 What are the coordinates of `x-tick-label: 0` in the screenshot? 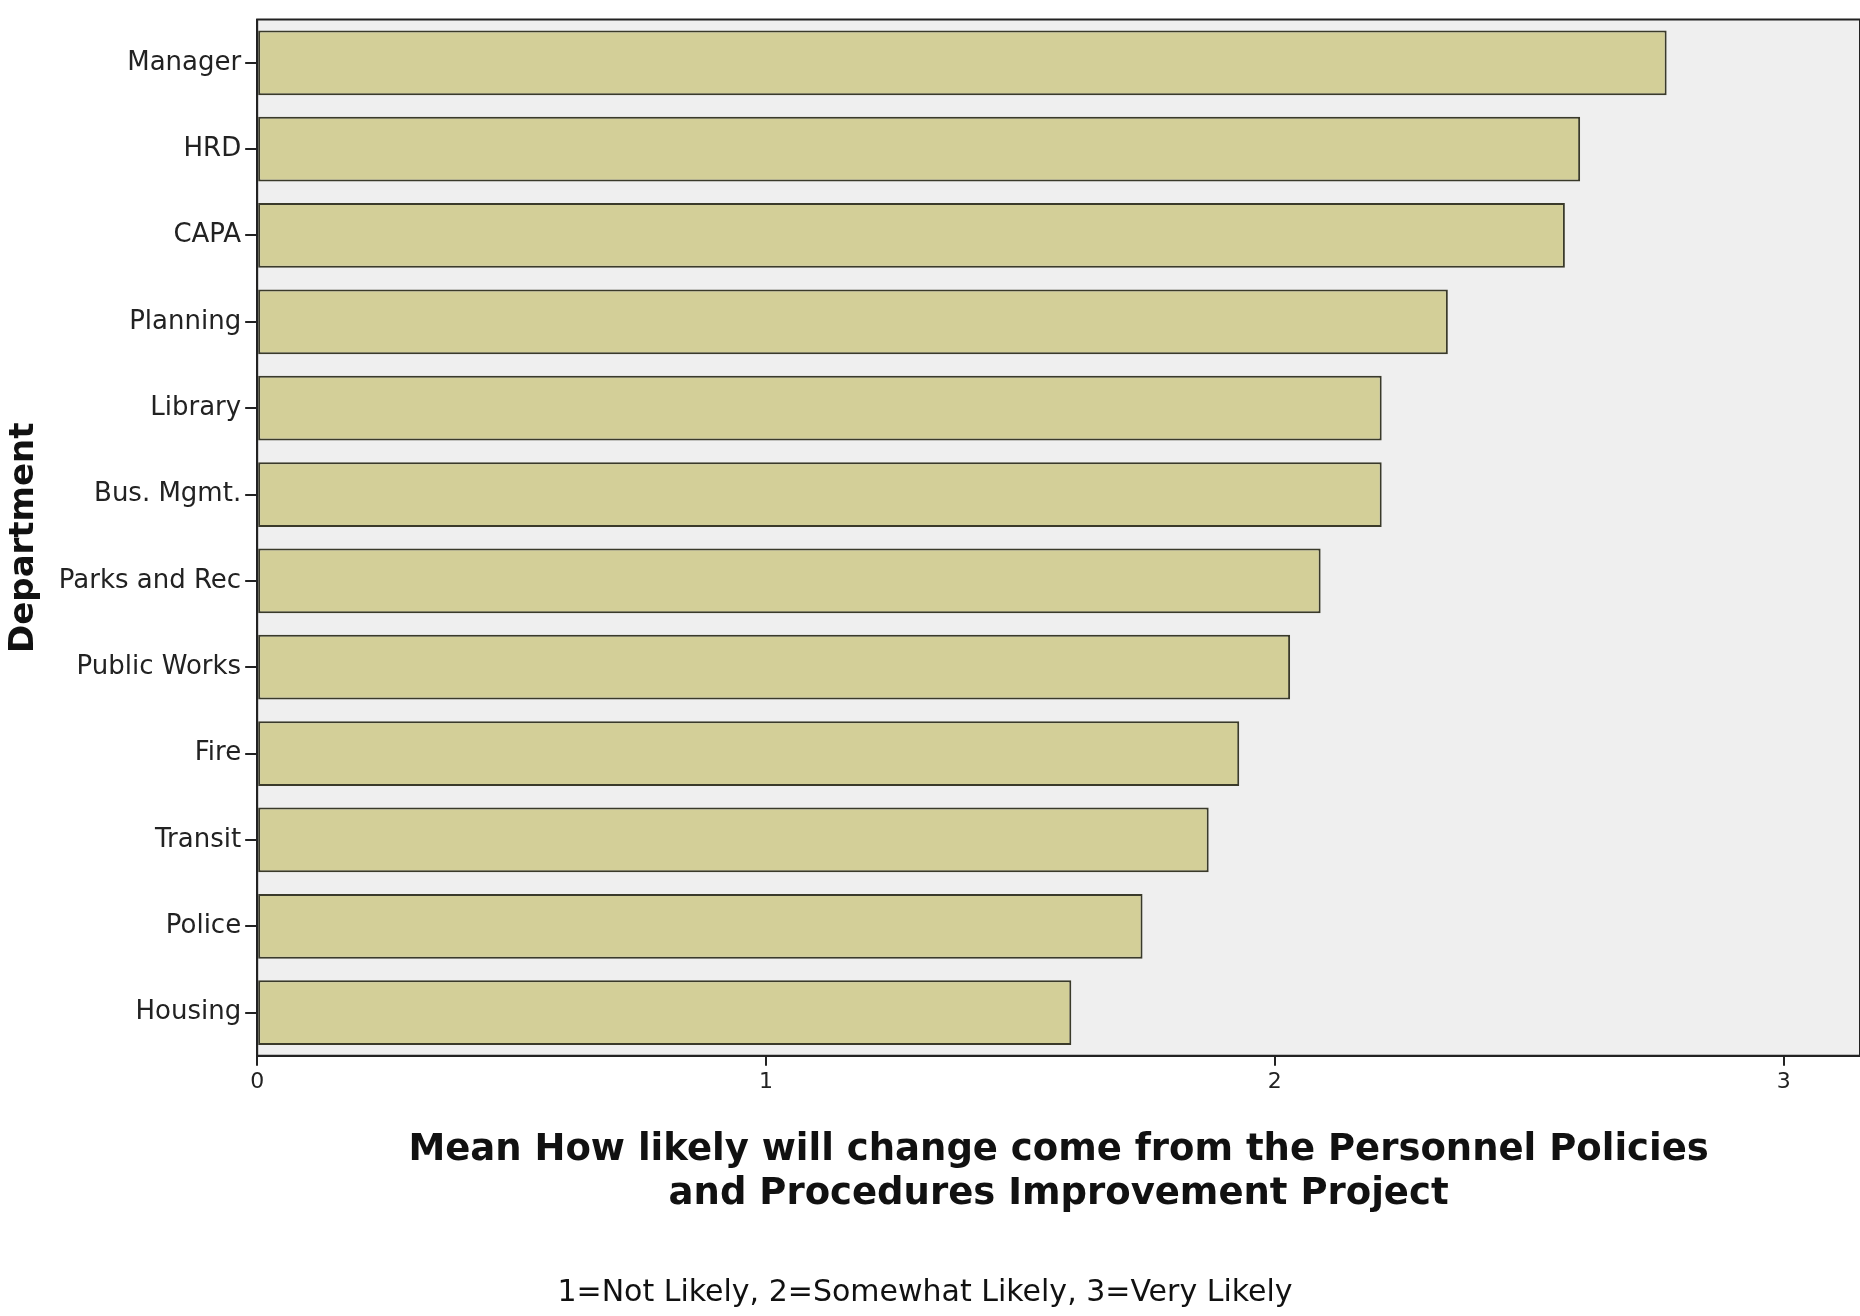 It's located at (257, 1080).